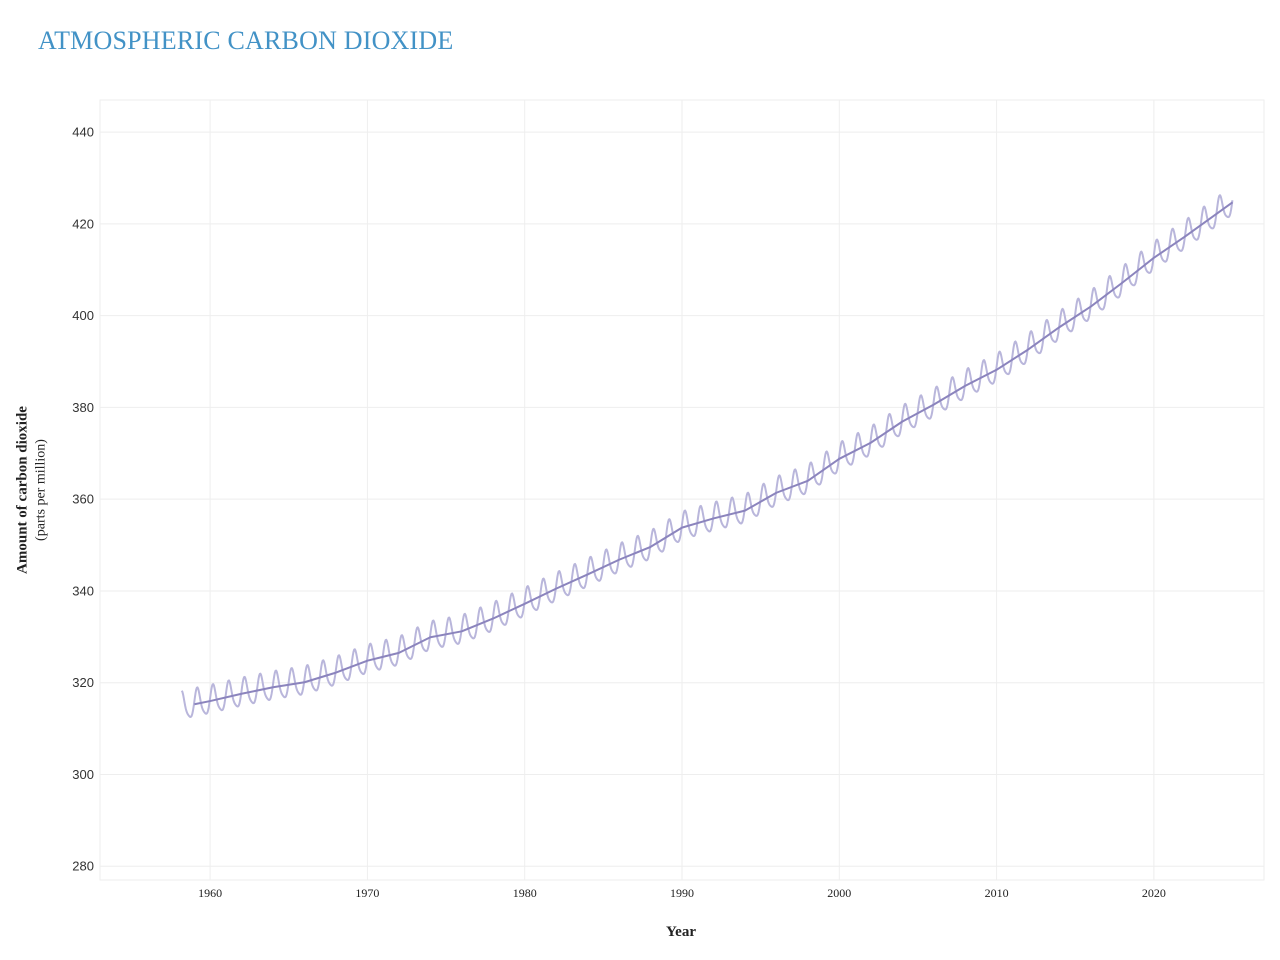  I want to click on y-tick-label-340: 340, so click(83, 590).